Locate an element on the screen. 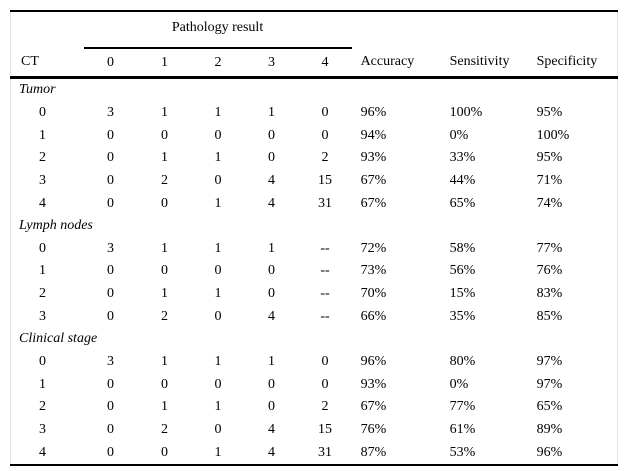 This screenshot has width=628, height=471. sensitivity-cell: 58% is located at coordinates (462, 248).